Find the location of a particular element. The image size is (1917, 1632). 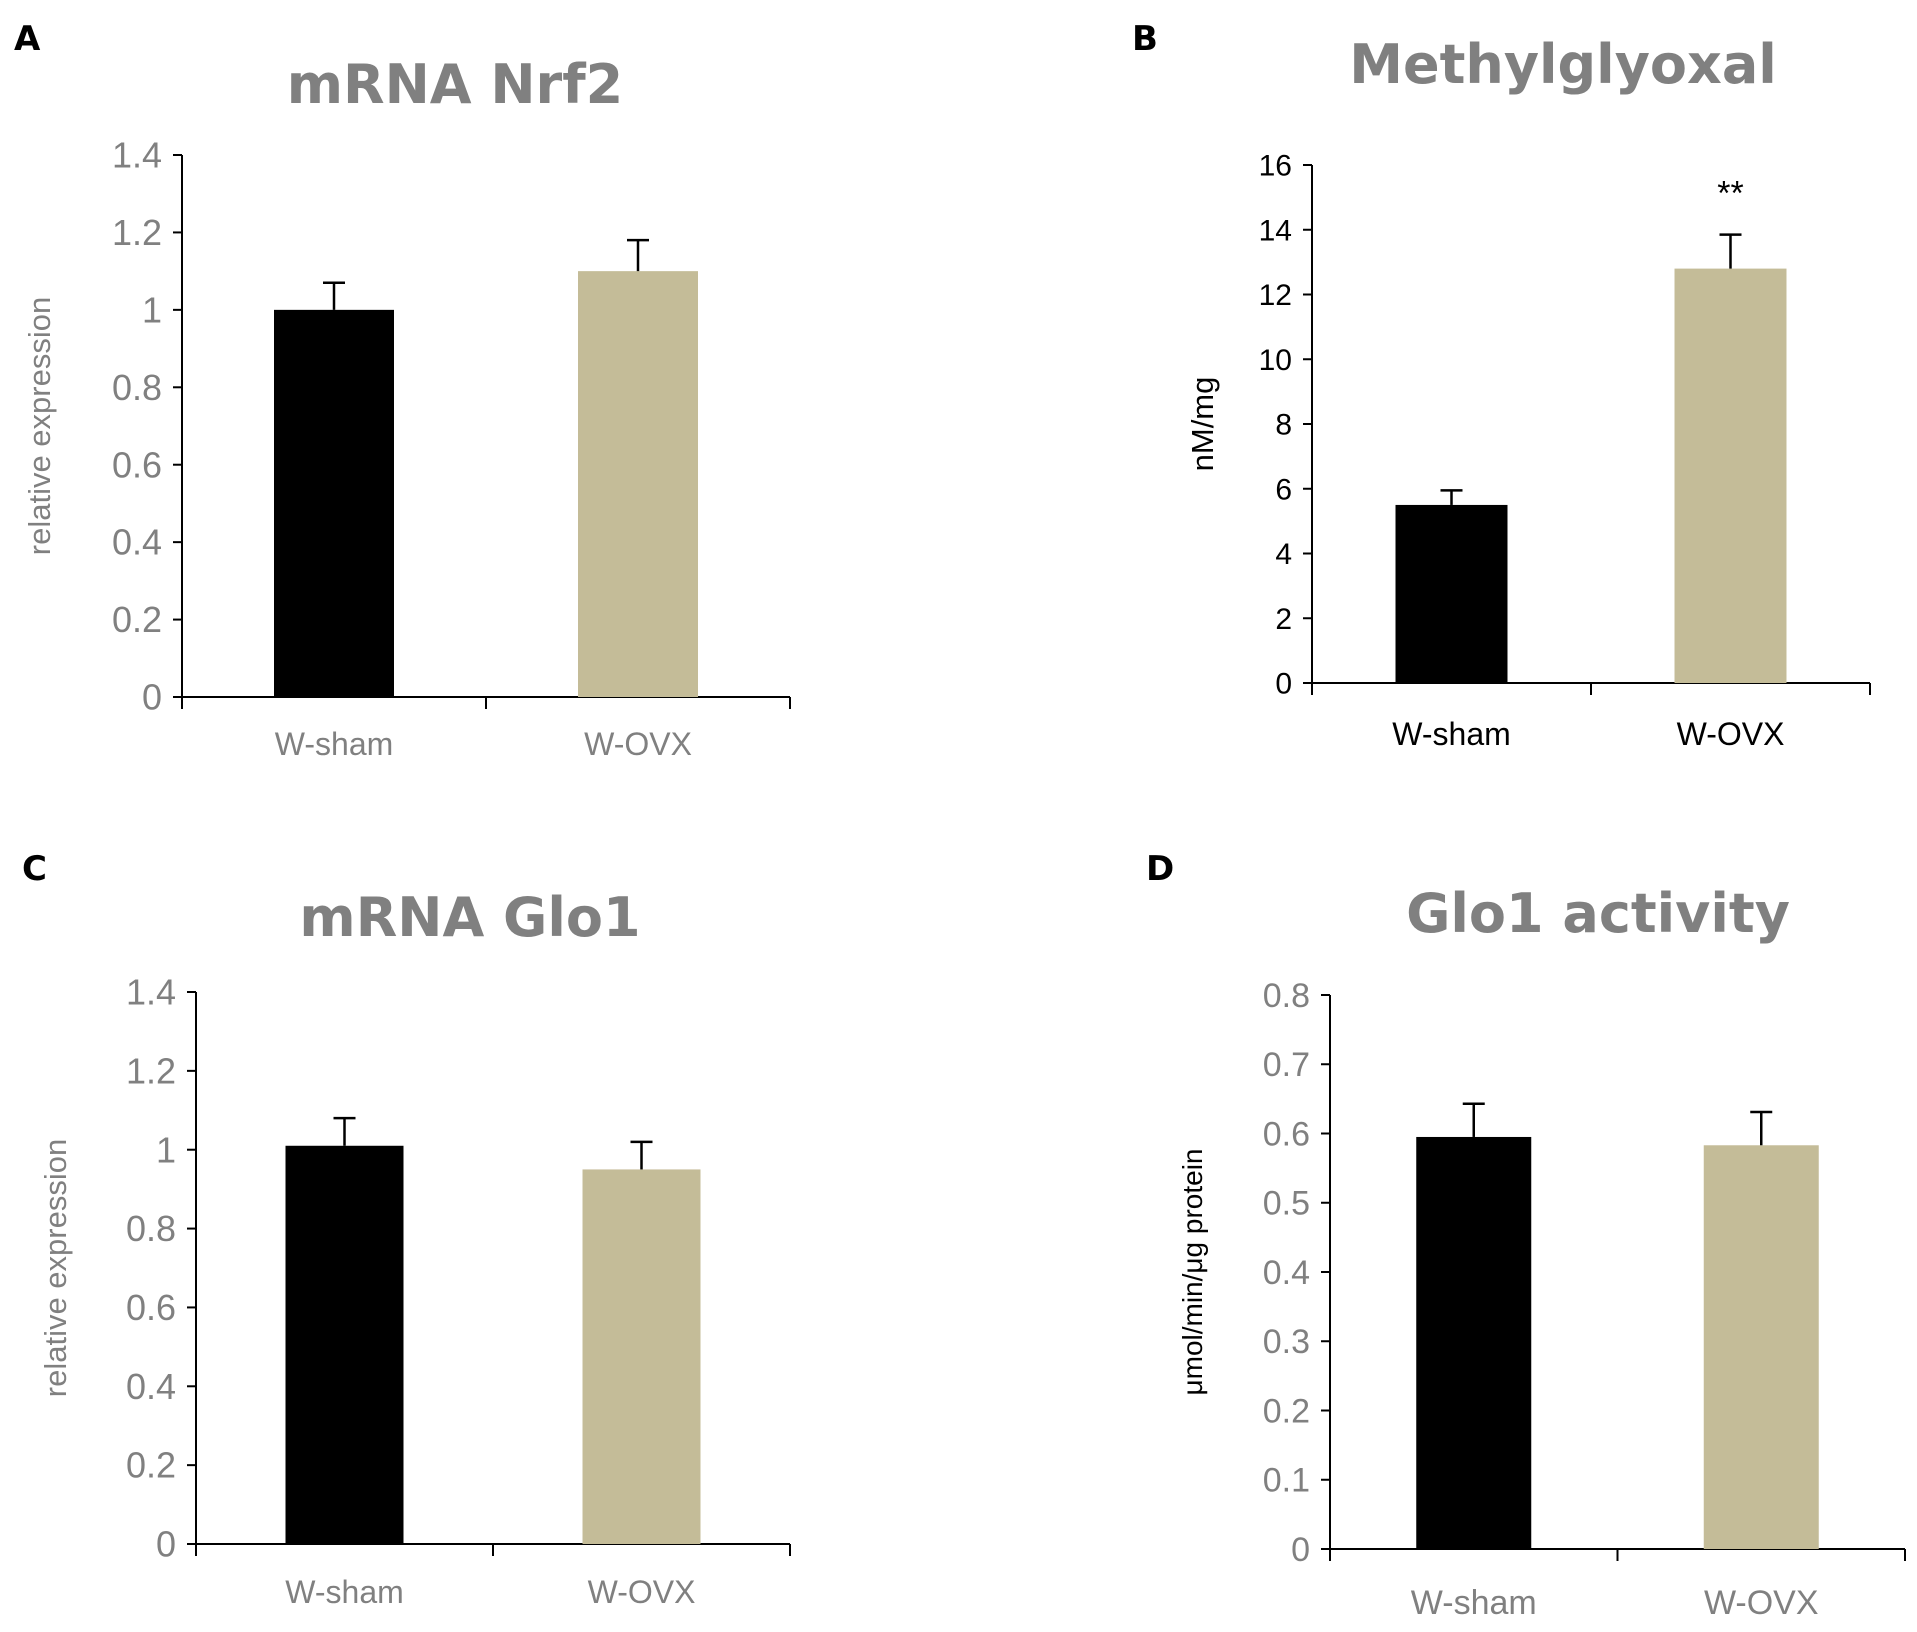

panel-letter-d: D is located at coordinates (1160, 869).